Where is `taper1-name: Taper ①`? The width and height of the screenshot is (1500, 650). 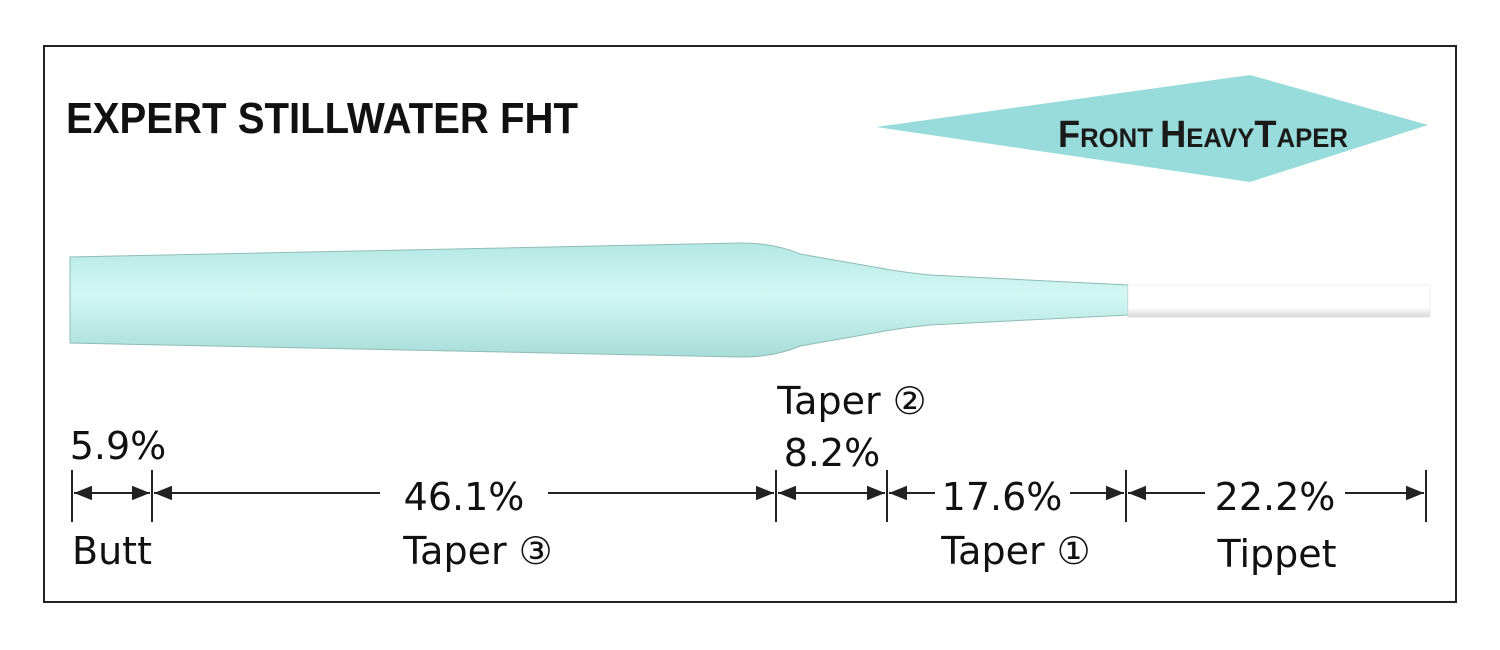 taper1-name: Taper ① is located at coordinates (1015, 551).